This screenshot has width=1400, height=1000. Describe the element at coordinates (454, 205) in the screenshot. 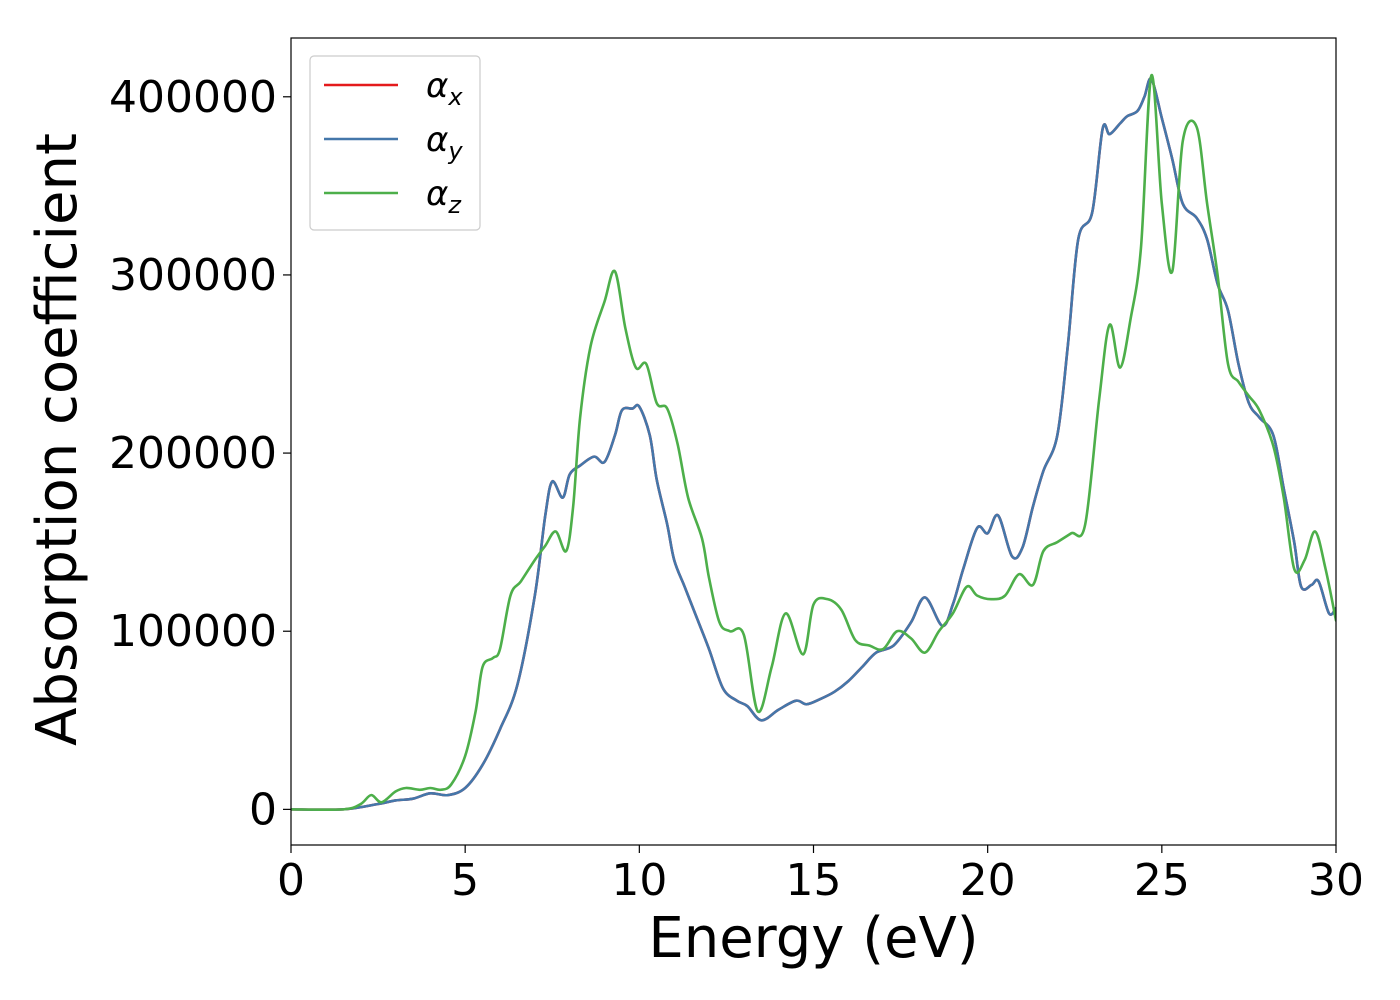

I see `legend-label-subscript: z` at that location.